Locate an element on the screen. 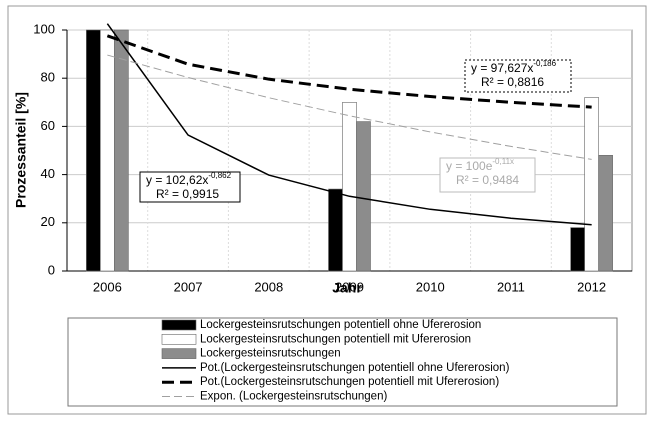 This screenshot has width=654, height=421. equation: y = 100e-0,11x is located at coordinates (480, 165).